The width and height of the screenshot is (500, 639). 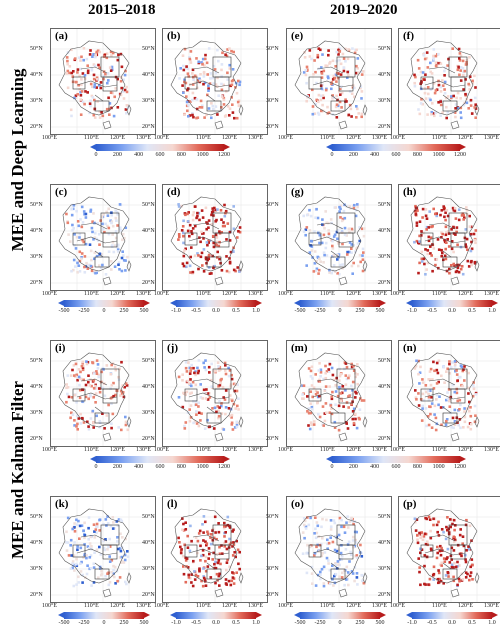 What do you see at coordinates (61, 36) in the screenshot?
I see `panel-label: (a)` at bounding box center [61, 36].